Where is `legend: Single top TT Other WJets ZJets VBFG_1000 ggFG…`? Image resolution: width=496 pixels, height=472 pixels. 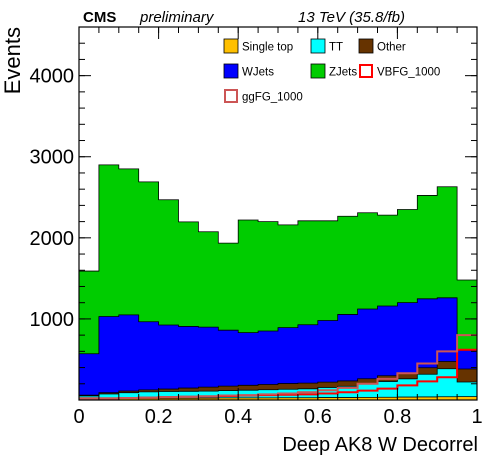 legend: Single top TT Other WJets ZJets VBFG_1000 ggFG… is located at coordinates (331, 71).